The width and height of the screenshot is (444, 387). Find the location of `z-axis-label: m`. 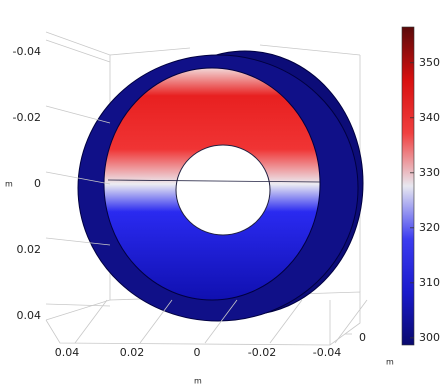

z-axis-label: m is located at coordinates (390, 362).